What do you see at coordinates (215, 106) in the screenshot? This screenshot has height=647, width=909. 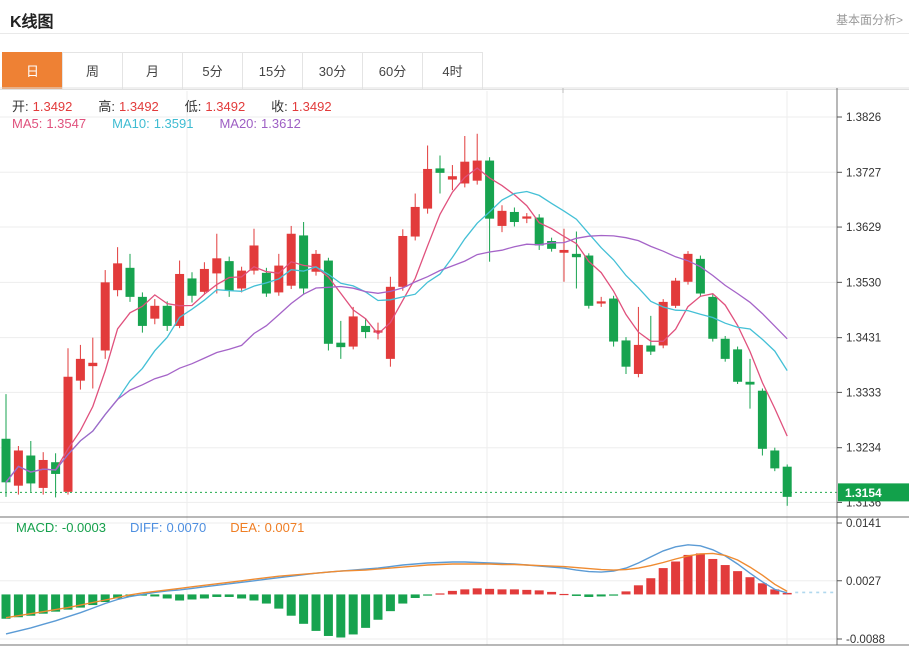 I see `low-value: 低: 1.3492` at bounding box center [215, 106].